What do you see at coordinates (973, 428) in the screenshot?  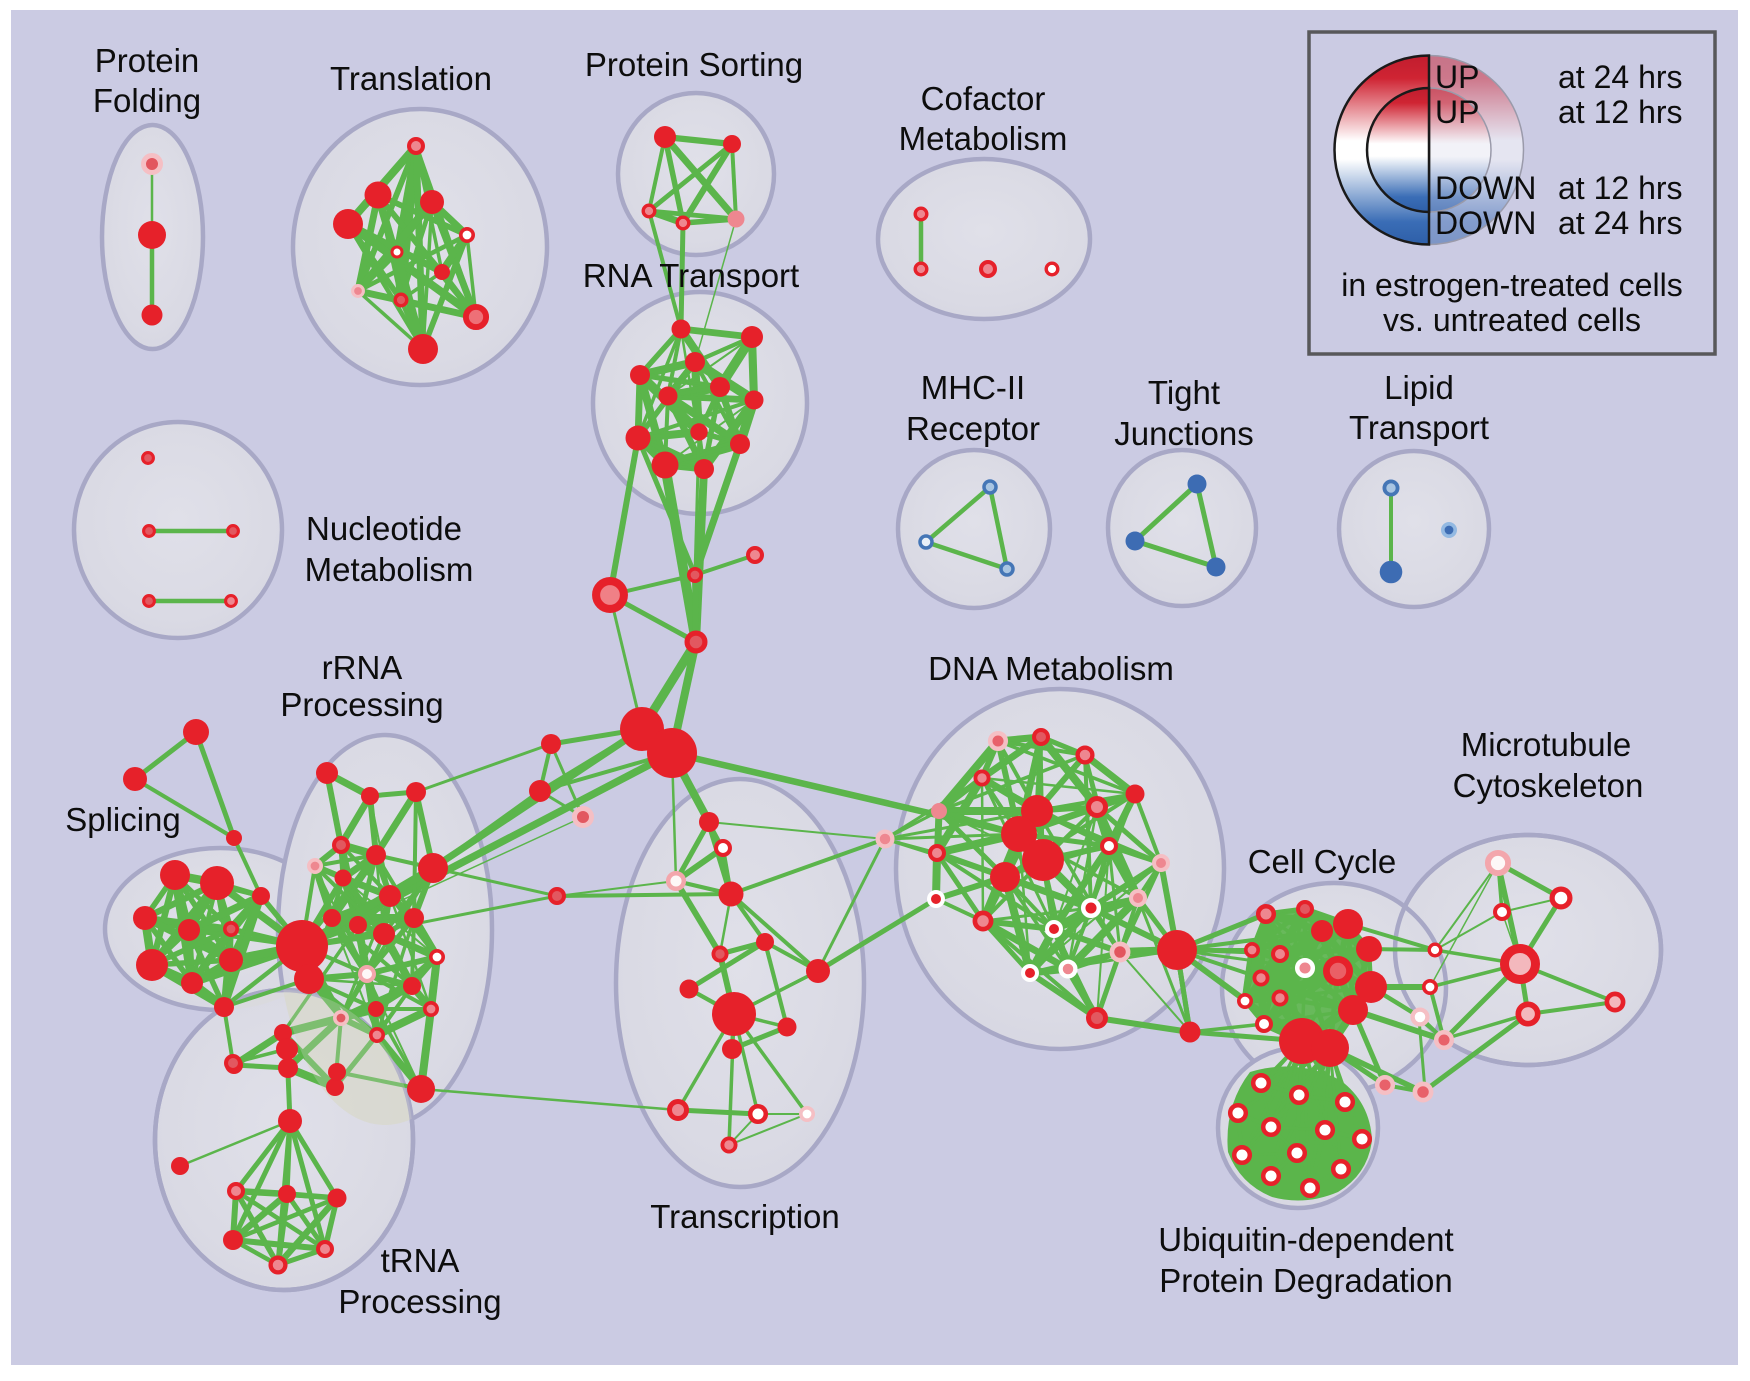 I see `svg-text: Receptor` at bounding box center [973, 428].